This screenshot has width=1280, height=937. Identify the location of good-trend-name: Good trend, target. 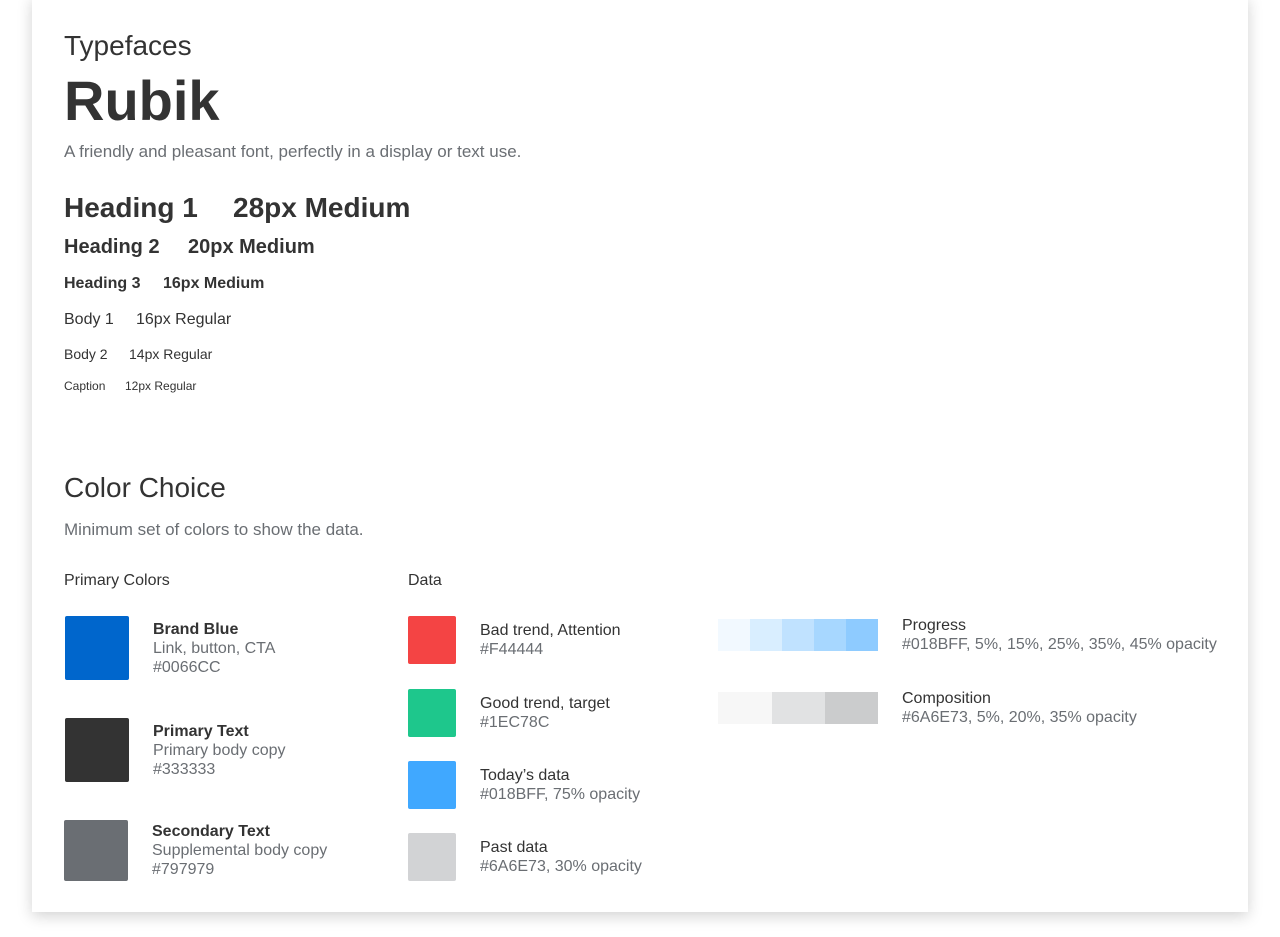
(545, 703).